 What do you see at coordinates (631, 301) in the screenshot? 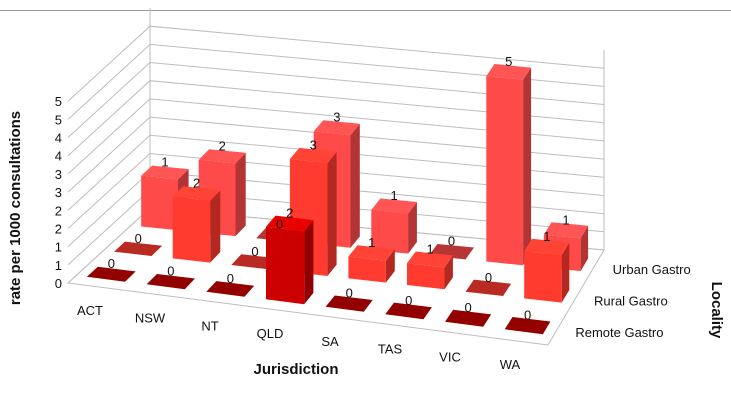
I see `z-tick-label: Rural Gastro` at bounding box center [631, 301].